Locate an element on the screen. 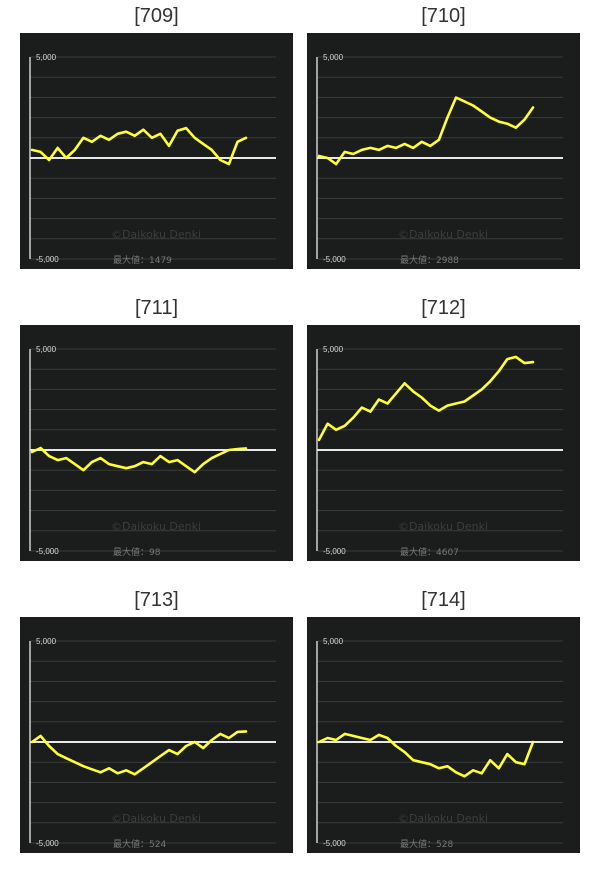 The height and width of the screenshot is (869, 600). chart-title: [713] is located at coordinates (156, 600).